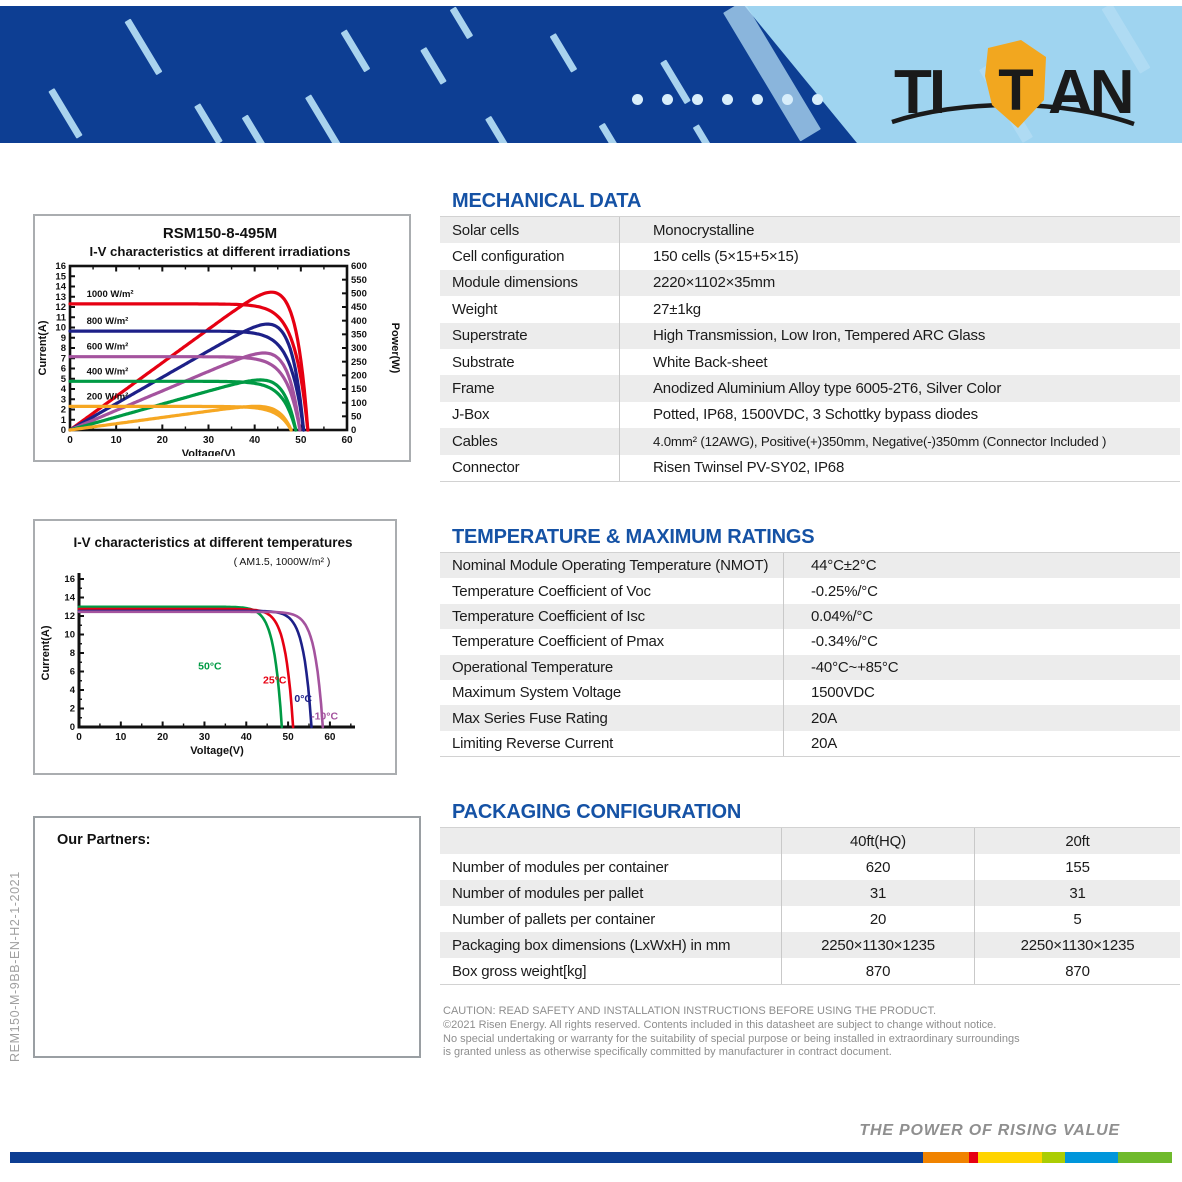 Image resolution: width=1182 pixels, height=1182 pixels. Describe the element at coordinates (473, 389) in the screenshot. I see `row-label: Frame` at that location.